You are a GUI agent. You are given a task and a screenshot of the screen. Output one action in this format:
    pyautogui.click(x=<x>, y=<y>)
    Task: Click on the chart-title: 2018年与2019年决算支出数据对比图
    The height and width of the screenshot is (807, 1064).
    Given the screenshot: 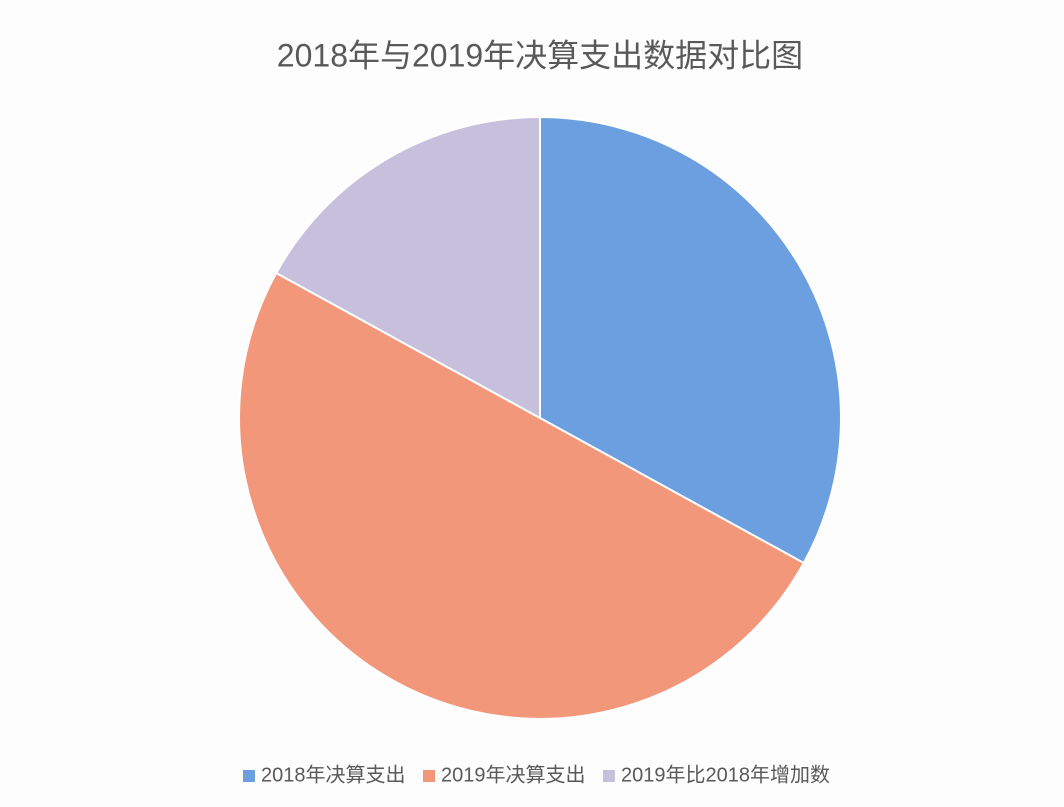 What is the action you would take?
    pyautogui.click(x=540, y=55)
    